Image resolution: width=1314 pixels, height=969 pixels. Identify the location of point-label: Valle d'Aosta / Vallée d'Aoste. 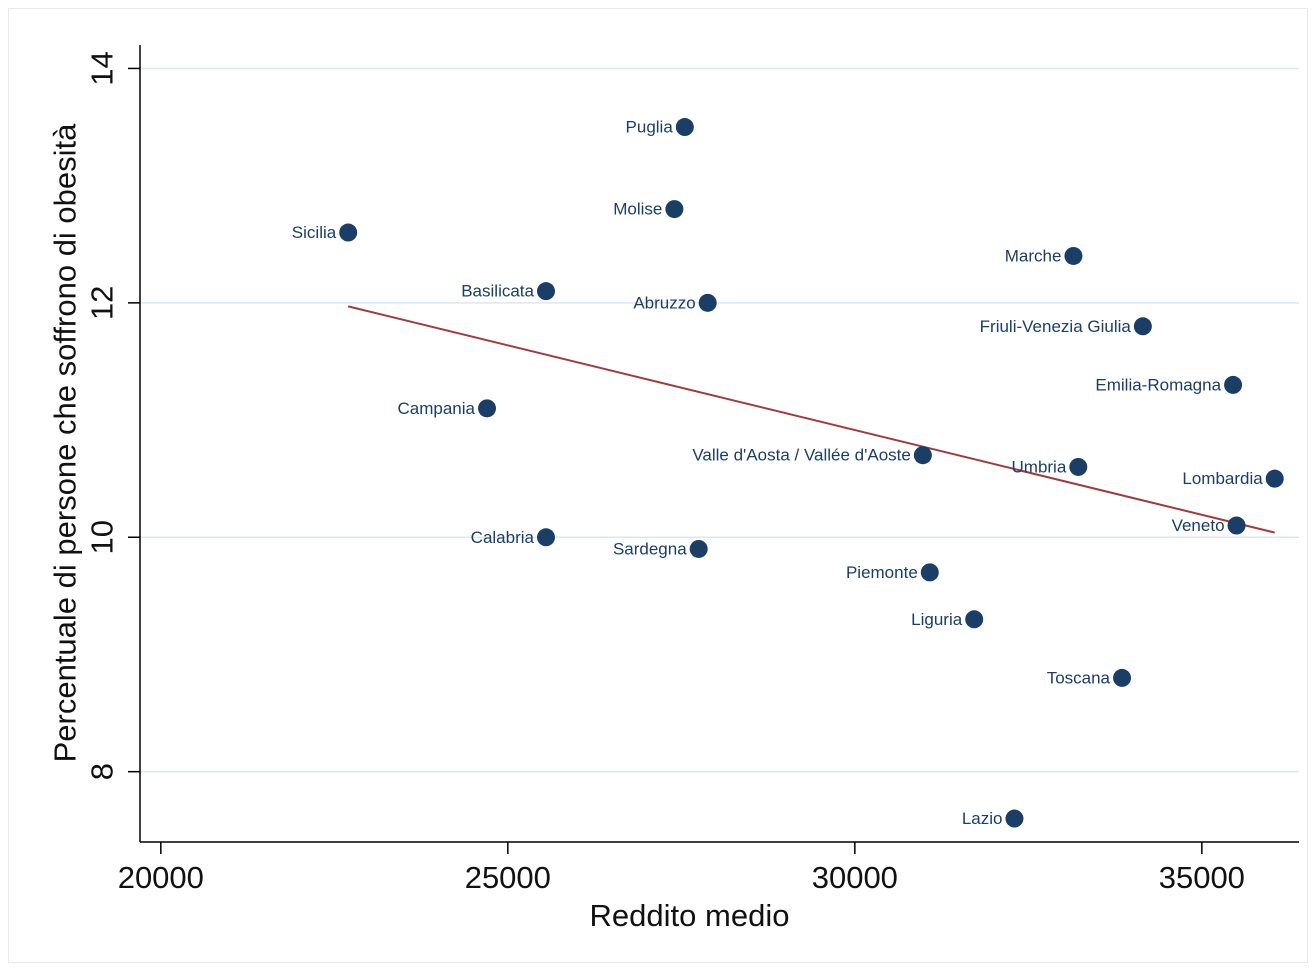
(801, 455).